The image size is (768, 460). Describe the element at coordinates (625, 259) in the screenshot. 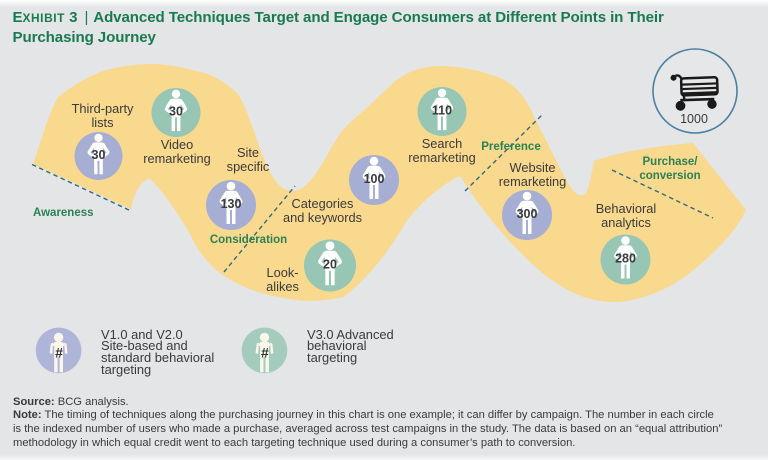

I see `svg-text: 280` at that location.